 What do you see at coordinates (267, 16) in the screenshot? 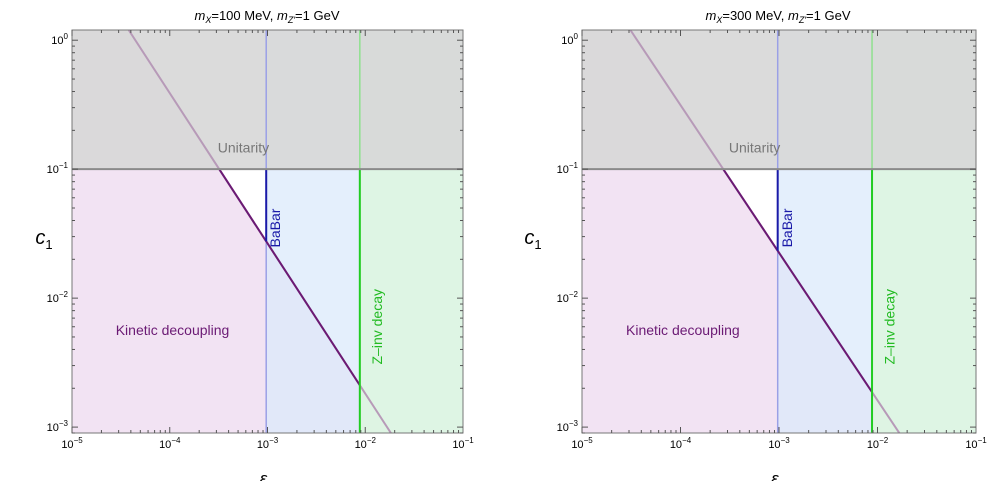
I see `chart-title: mX=100 MeV, mZ′=1 GeV` at bounding box center [267, 16].